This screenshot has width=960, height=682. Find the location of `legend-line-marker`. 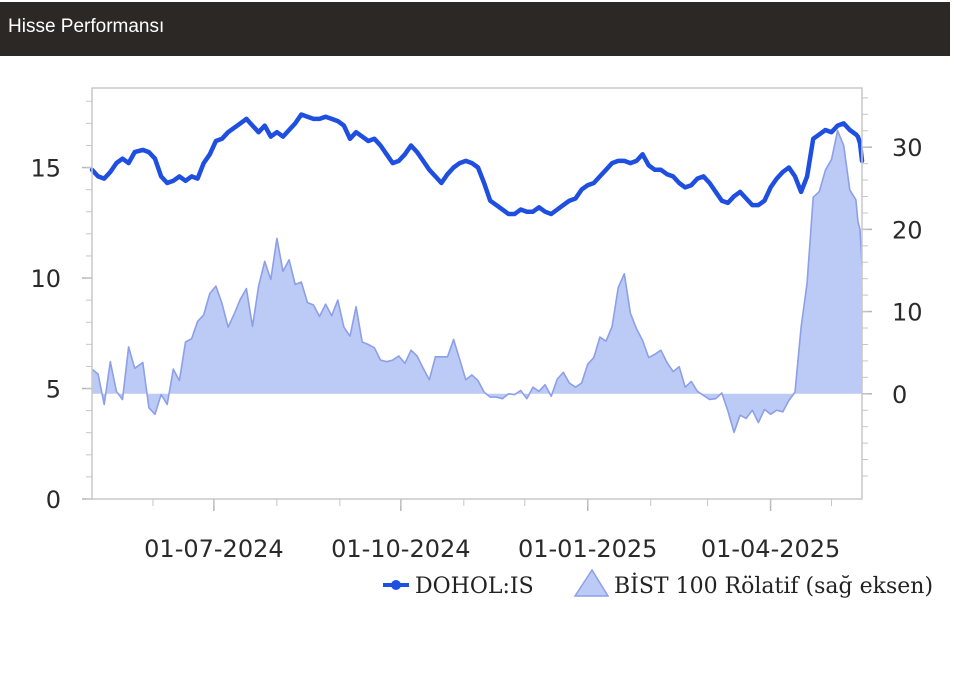

legend-line-marker is located at coordinates (396, 585).